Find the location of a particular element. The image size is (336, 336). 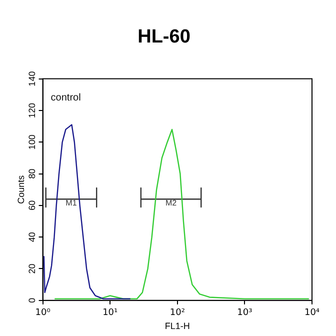

y-axis-title: Counts is located at coordinates (21, 189).